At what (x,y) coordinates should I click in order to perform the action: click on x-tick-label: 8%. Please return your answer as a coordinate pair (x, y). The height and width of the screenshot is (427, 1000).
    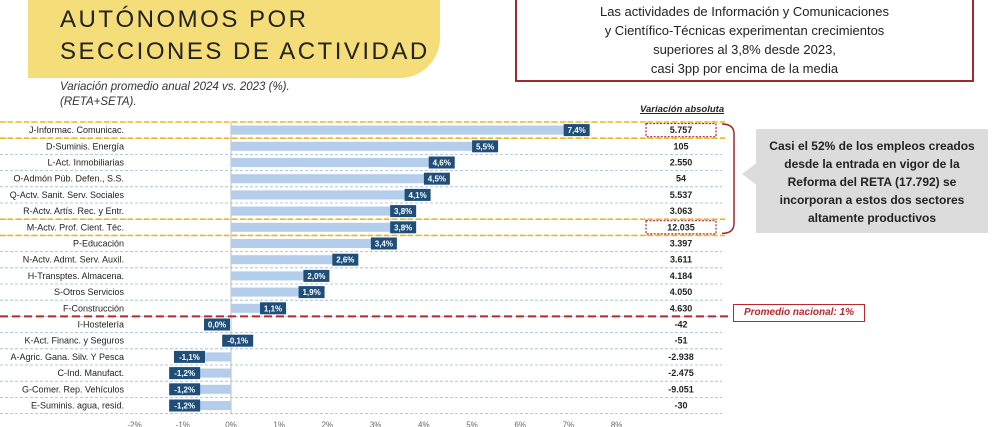
    Looking at the image, I should click on (617, 424).